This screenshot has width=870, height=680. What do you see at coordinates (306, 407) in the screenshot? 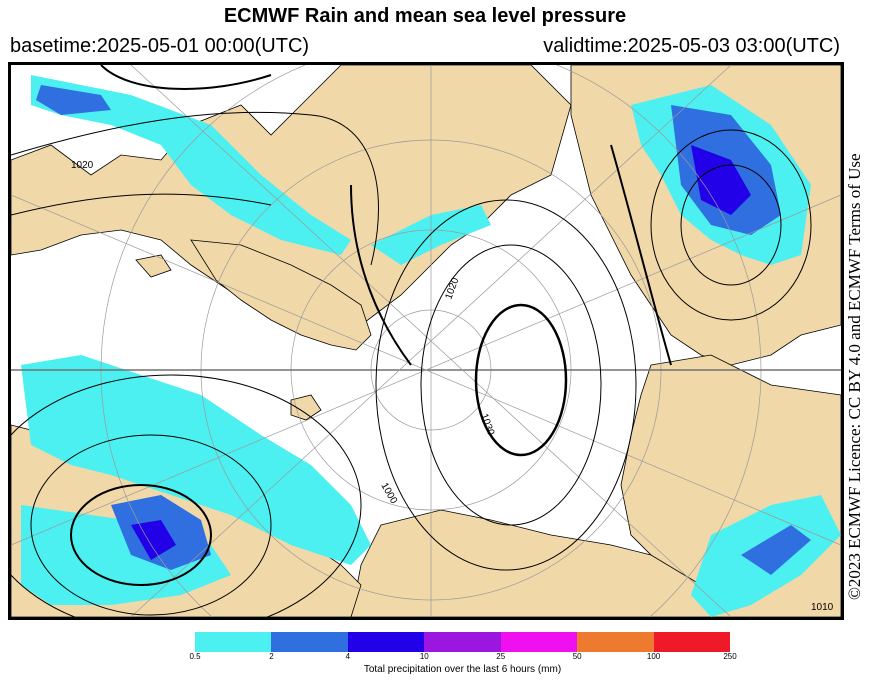
I see `land-svalbard` at bounding box center [306, 407].